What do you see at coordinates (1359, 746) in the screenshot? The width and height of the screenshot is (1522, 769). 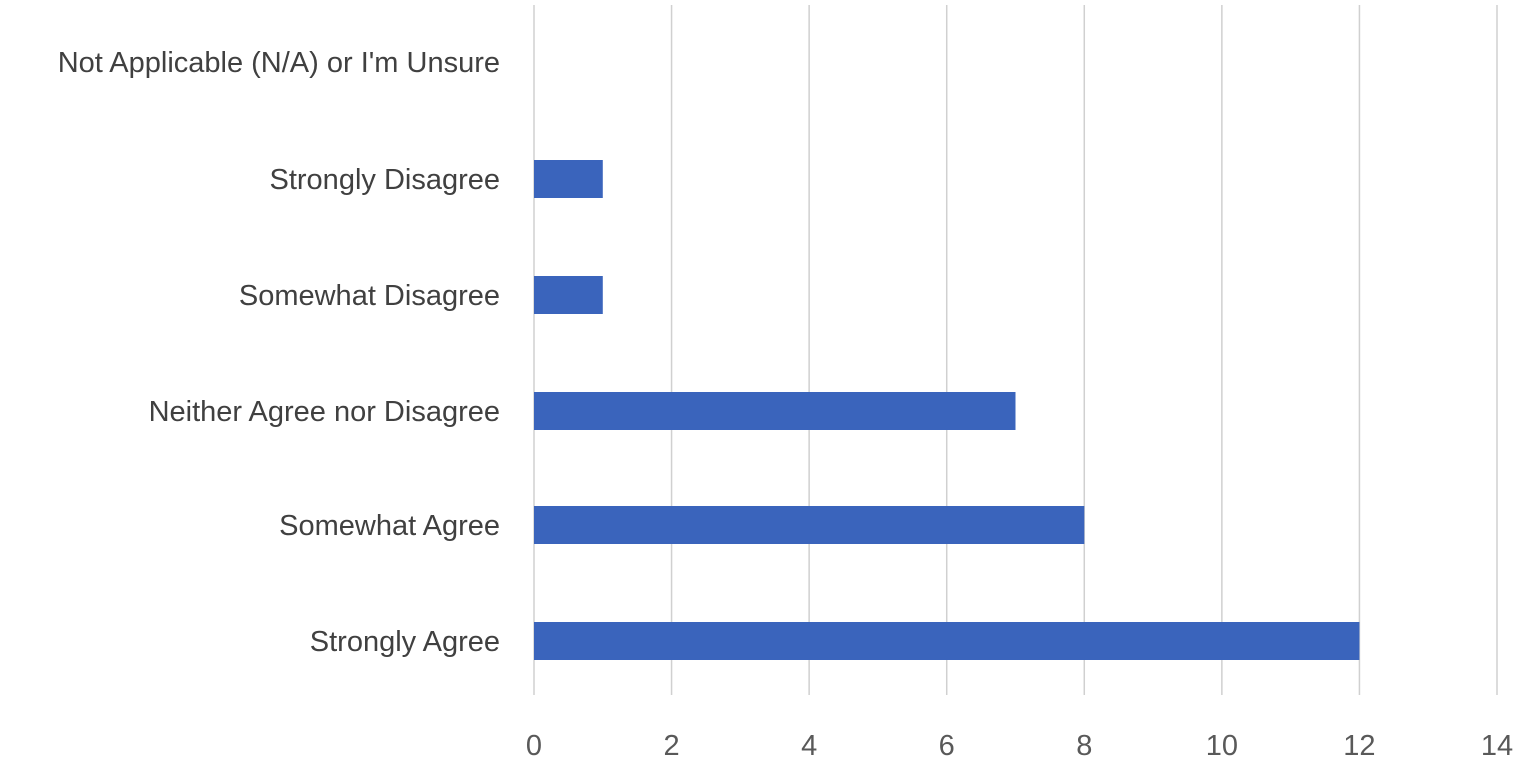 I see `x-tick-label: 12` at bounding box center [1359, 746].